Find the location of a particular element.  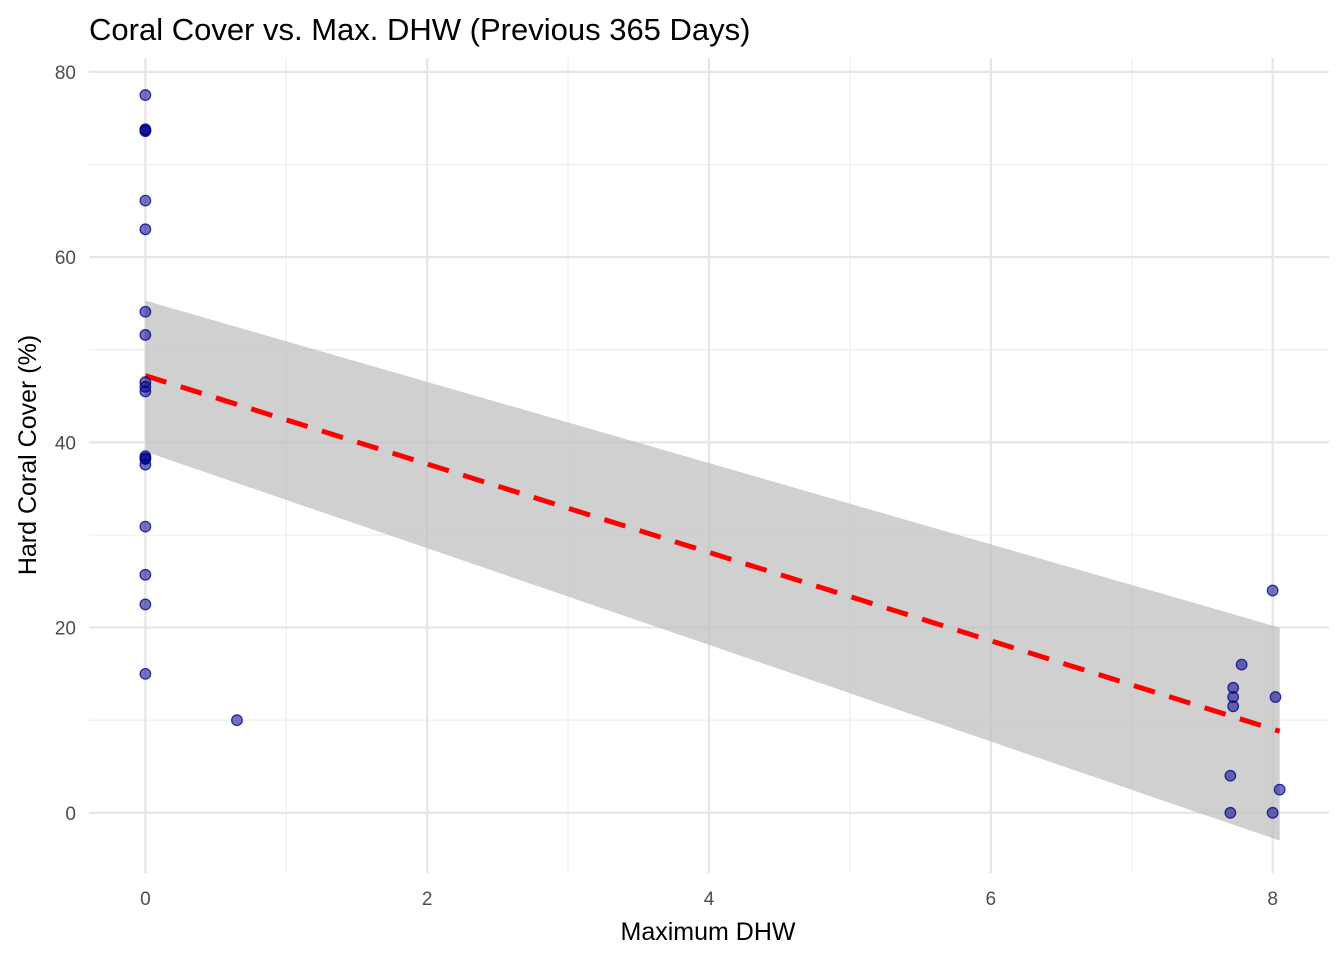

x-tick-label: 8 is located at coordinates (1272, 899).